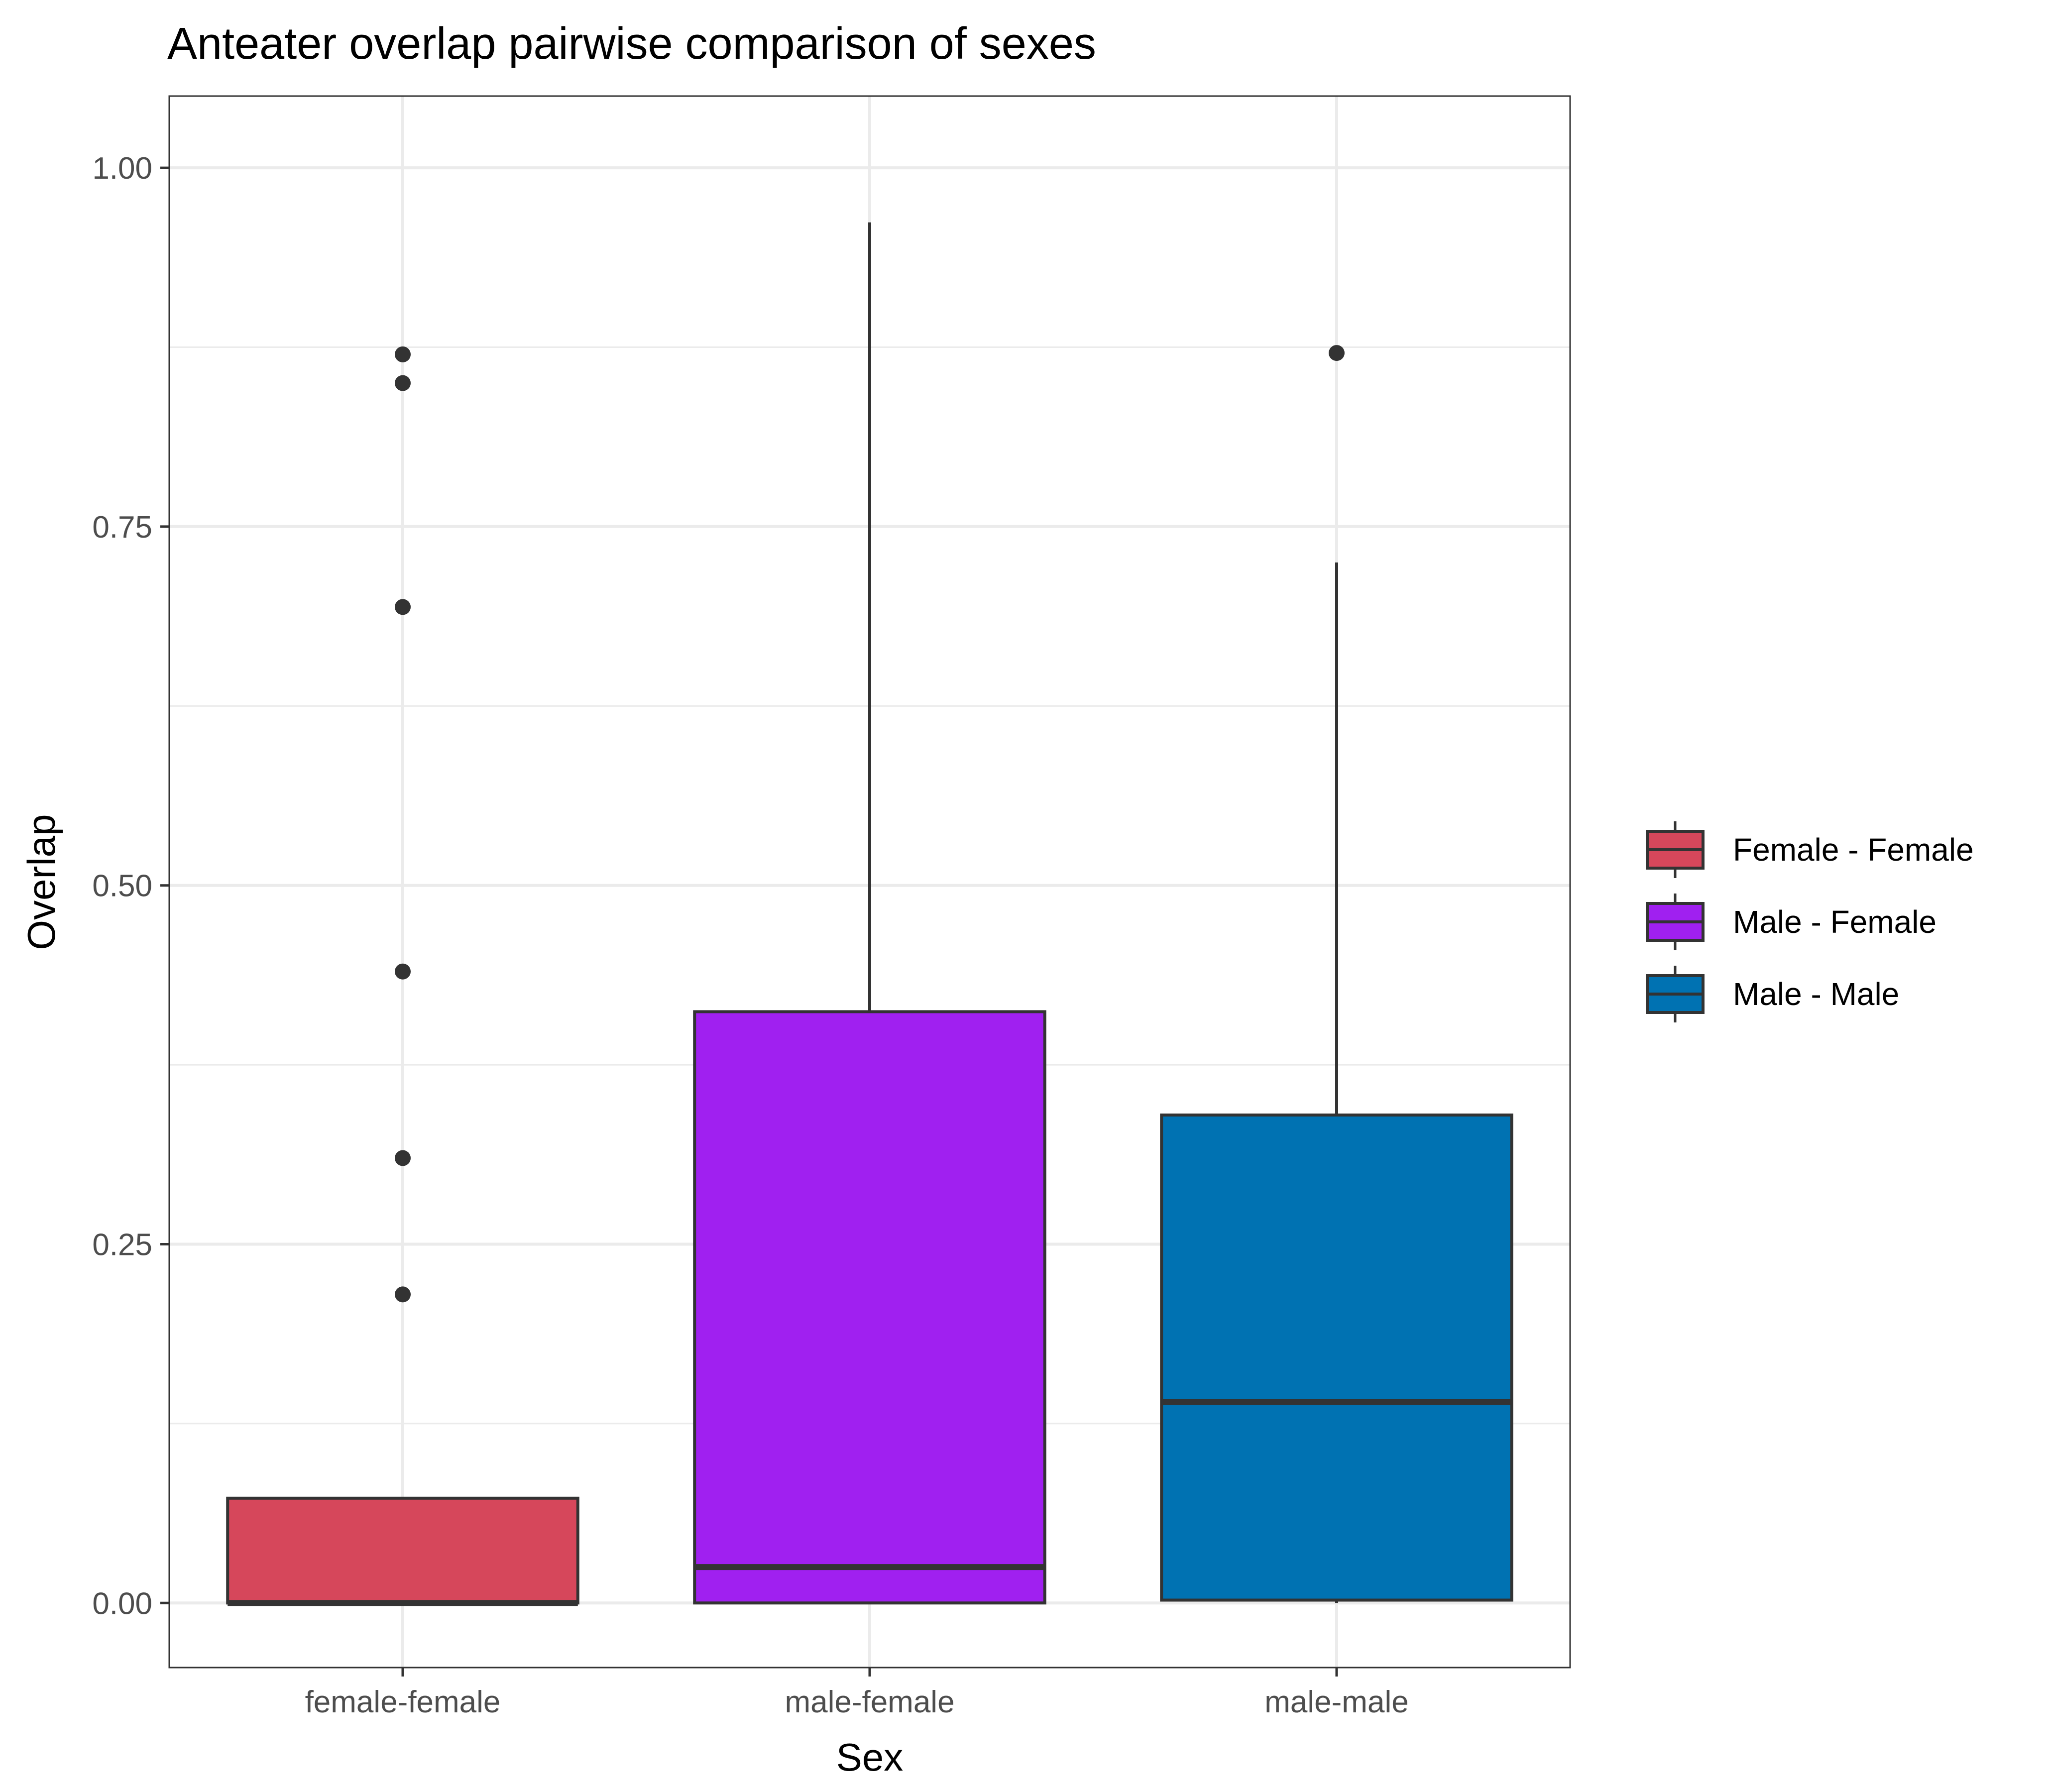 The height and width of the screenshot is (1792, 2049). What do you see at coordinates (122, 527) in the screenshot?
I see `y-tick-label: 0.75` at bounding box center [122, 527].